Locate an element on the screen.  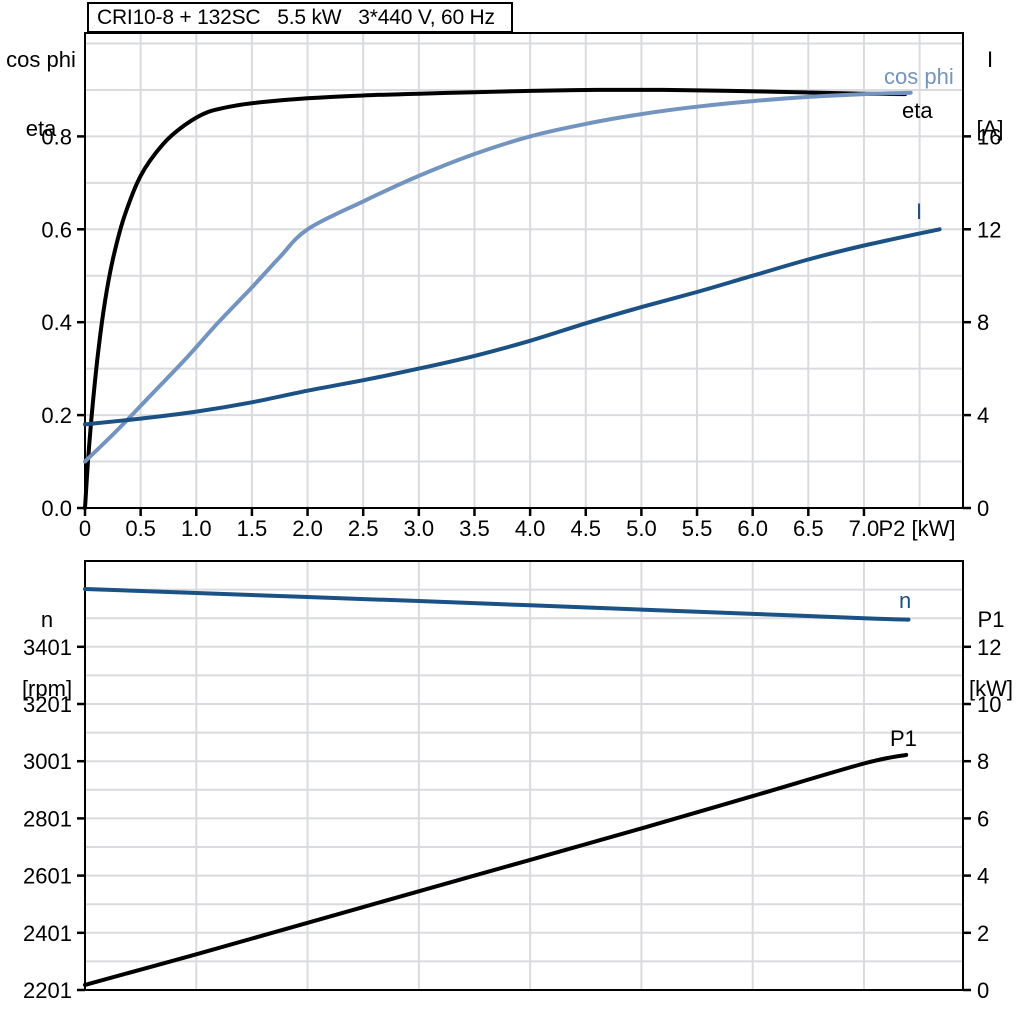
right-tick-label: 6 is located at coordinates (983, 818).